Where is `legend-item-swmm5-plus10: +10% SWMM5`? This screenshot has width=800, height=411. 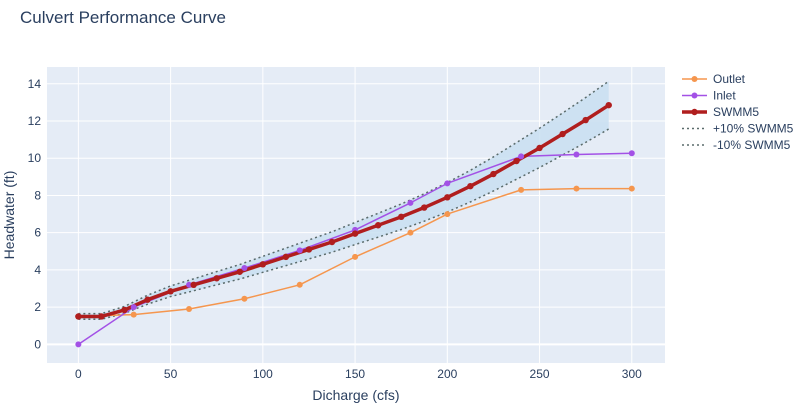 legend-item-swmm5-plus10: +10% SWMM5 is located at coordinates (738, 129).